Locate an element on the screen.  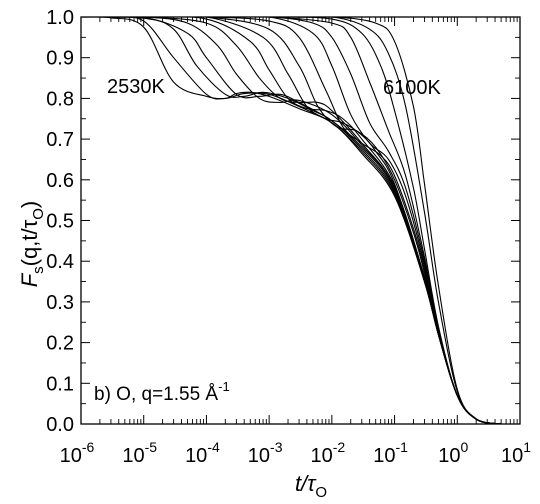
y-tick-label: 0.4 is located at coordinates (60, 262).